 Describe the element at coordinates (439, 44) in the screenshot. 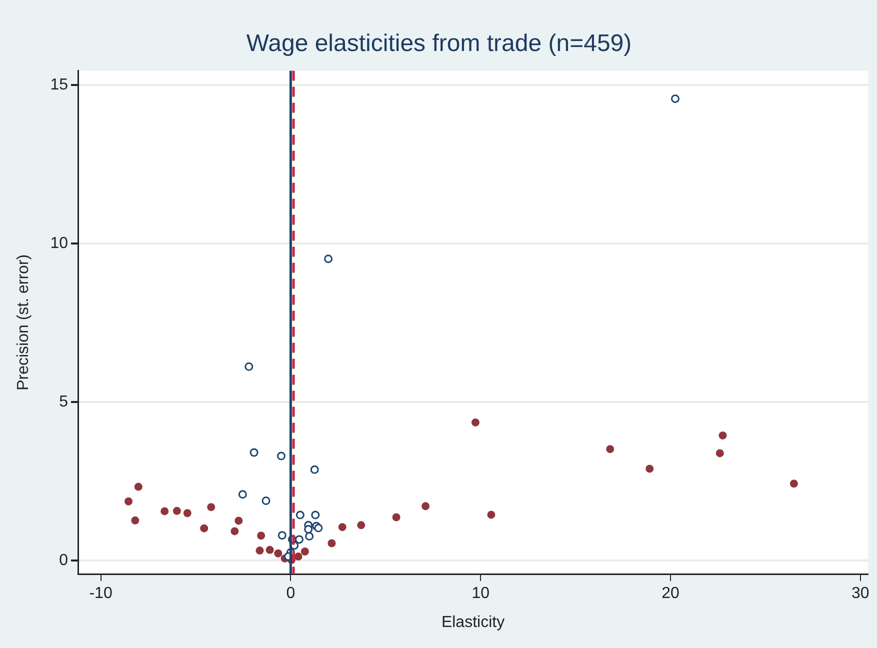

I see `chart-title: Wage elasticities from trade (n=459)` at that location.